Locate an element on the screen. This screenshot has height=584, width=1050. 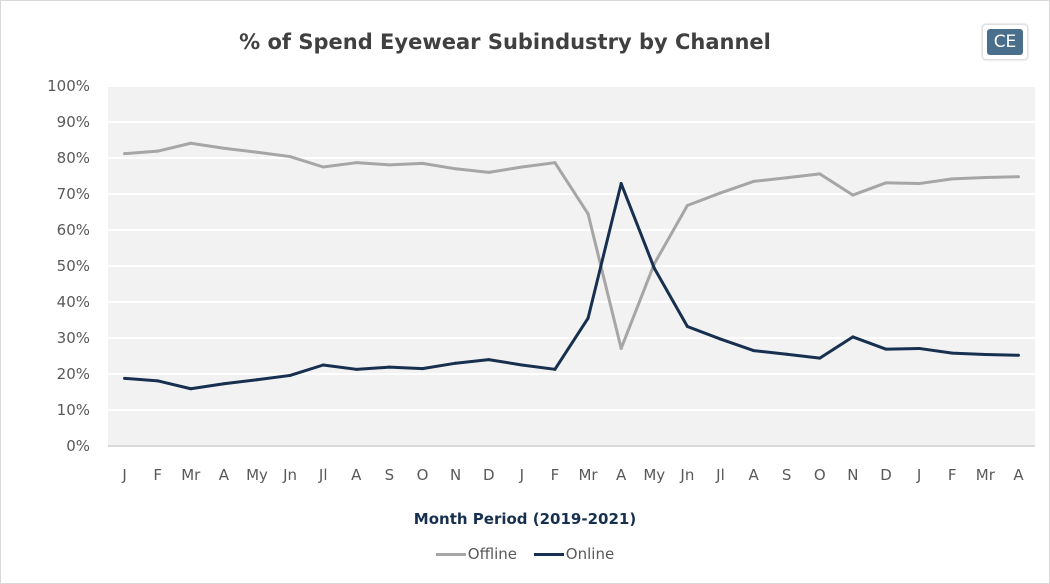
y-tick-label: 70% is located at coordinates (73, 194).